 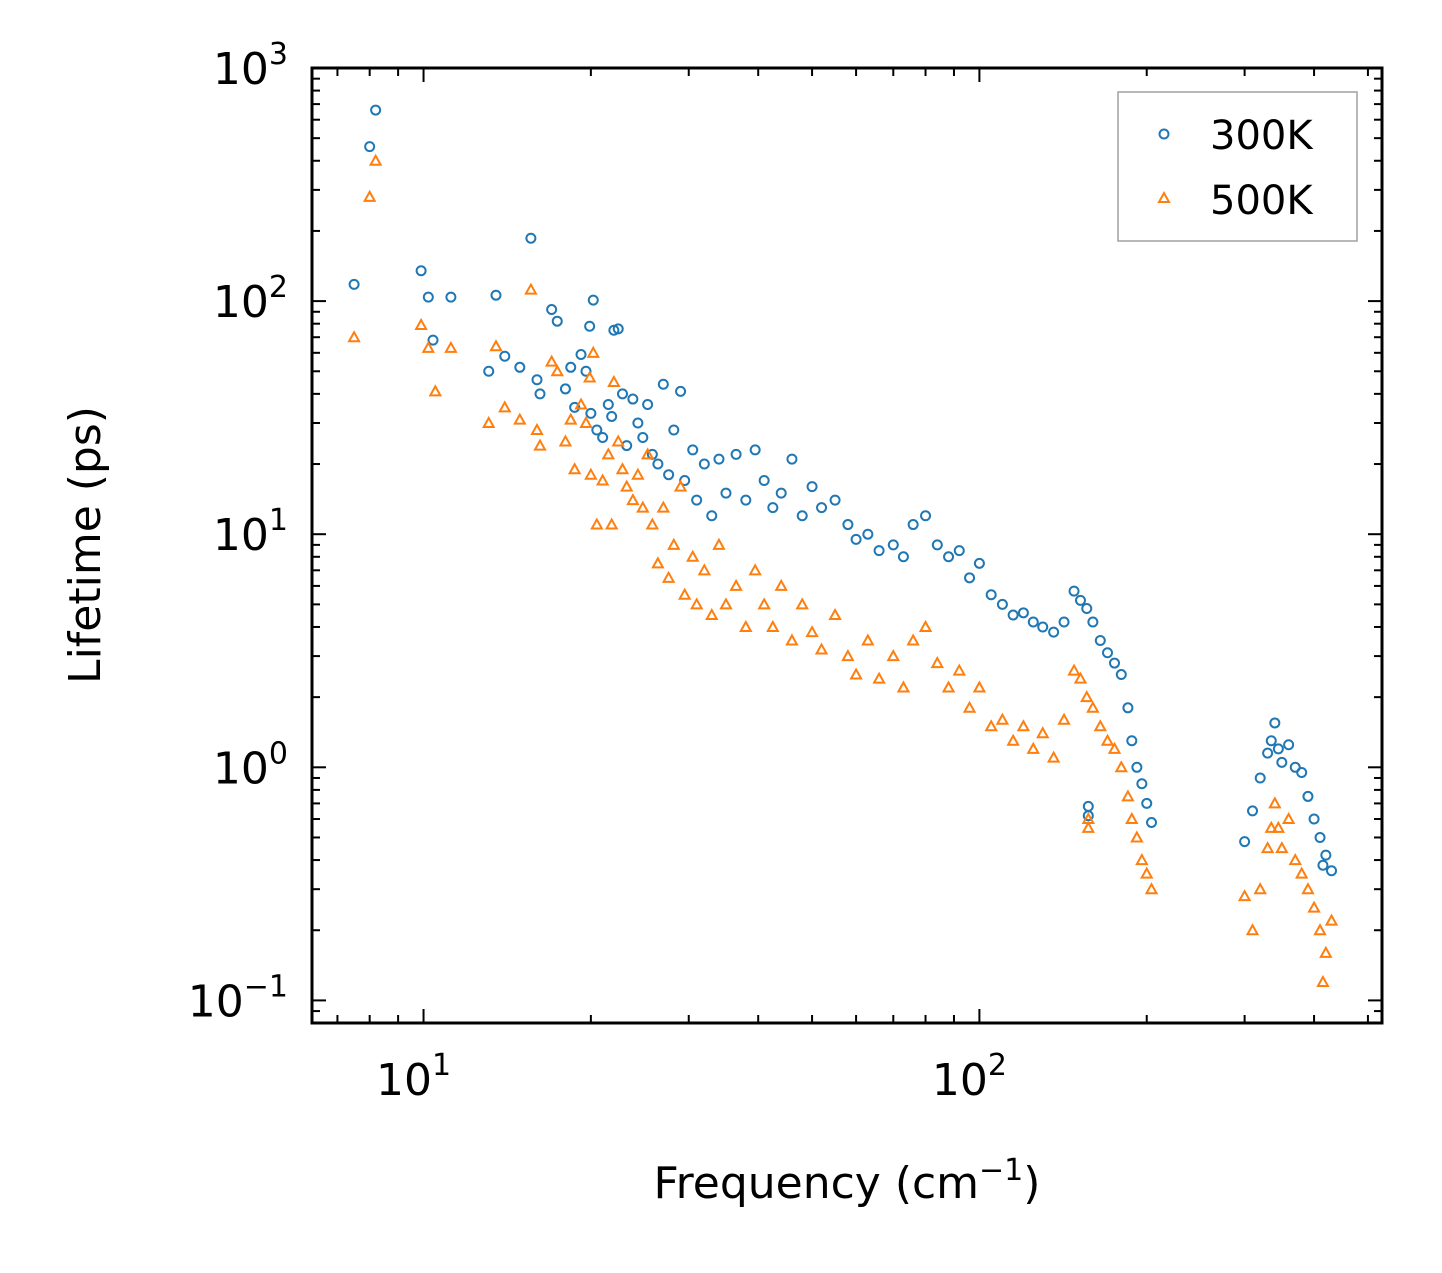 I want to click on x-tick-label: 102, so click(x=969, y=1077).